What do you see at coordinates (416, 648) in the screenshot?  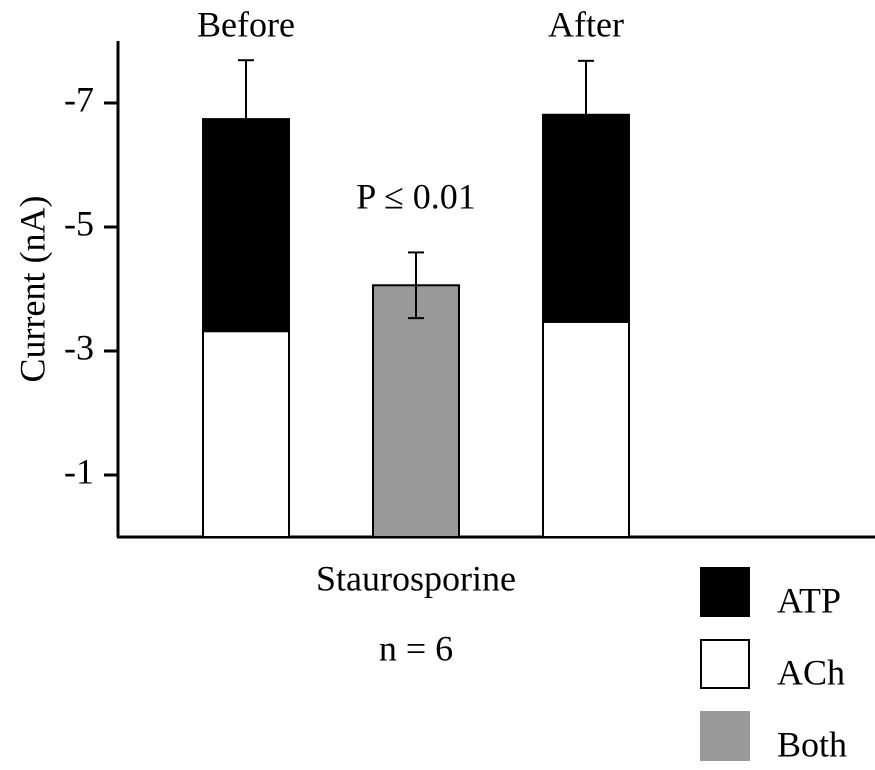 I see `x-axis-label: n = 6` at bounding box center [416, 648].